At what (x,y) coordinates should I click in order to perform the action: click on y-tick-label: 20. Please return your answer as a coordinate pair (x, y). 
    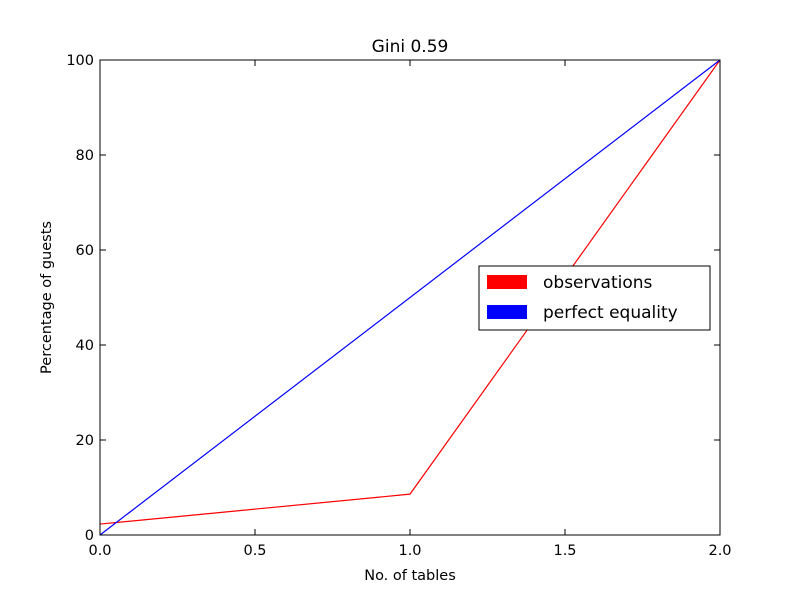
    Looking at the image, I should click on (85, 441).